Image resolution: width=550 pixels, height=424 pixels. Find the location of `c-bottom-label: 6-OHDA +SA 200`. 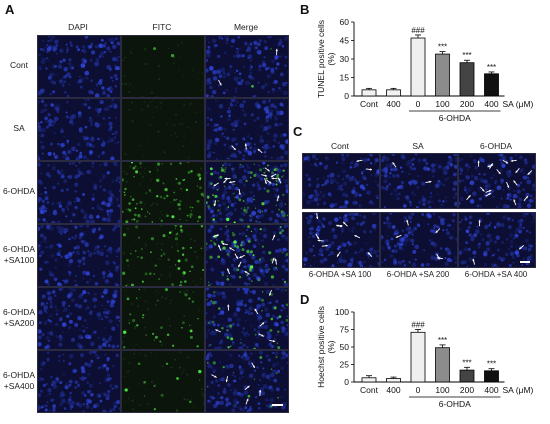

c-bottom-label: 6-OHDA +SA 200 is located at coordinates (418, 274).